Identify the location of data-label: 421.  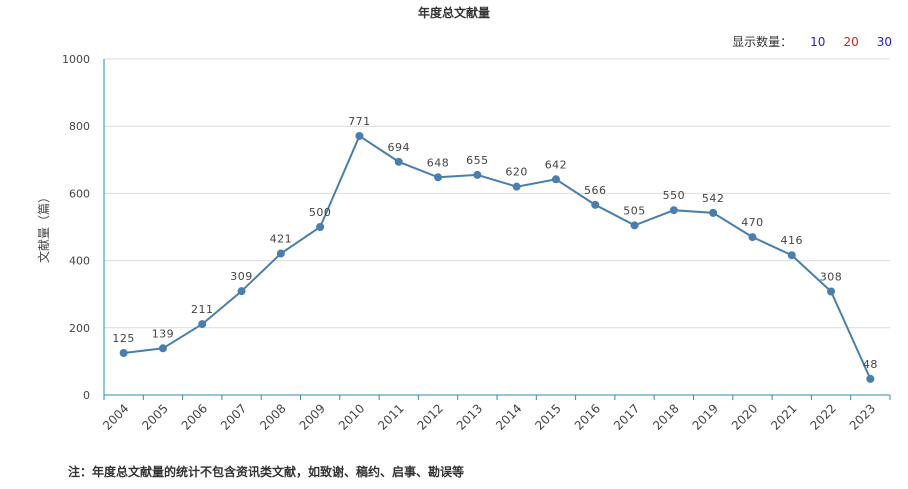
(281, 239).